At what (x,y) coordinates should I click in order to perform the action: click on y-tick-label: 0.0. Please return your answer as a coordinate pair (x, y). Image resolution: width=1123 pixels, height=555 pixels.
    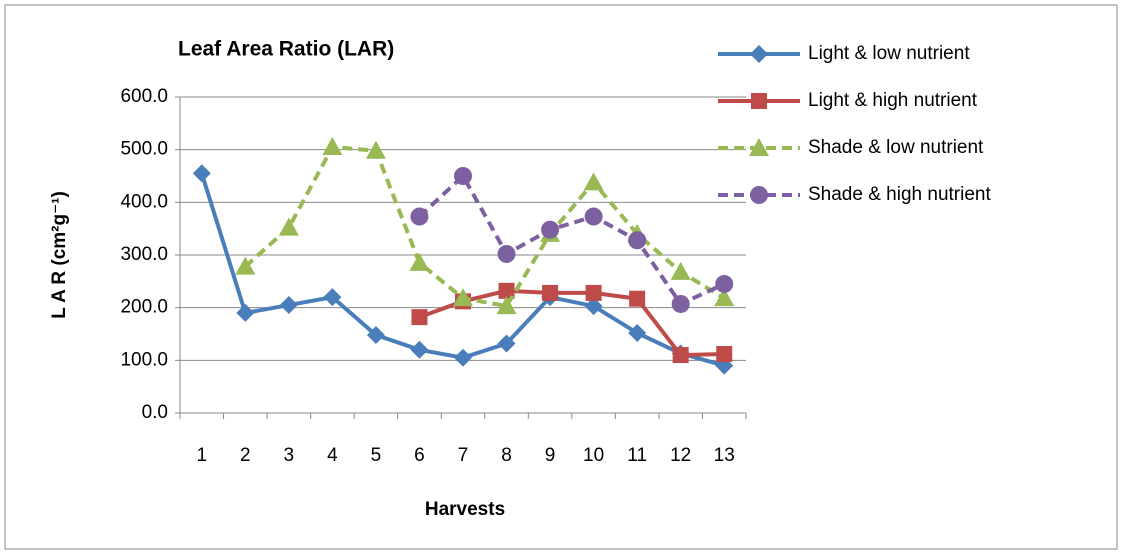
    Looking at the image, I should click on (155, 412).